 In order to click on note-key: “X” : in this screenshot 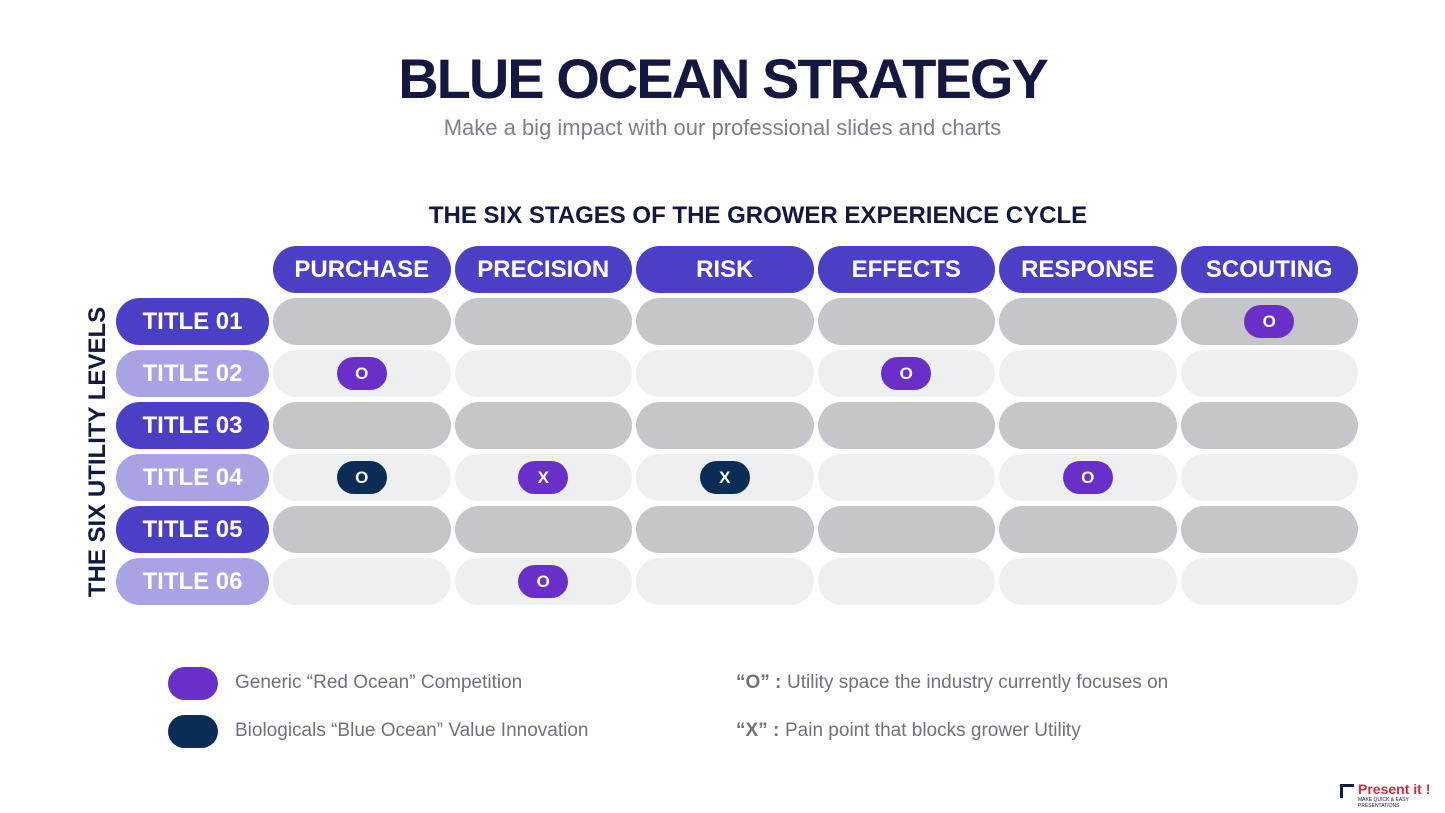, I will do `click(758, 730)`.